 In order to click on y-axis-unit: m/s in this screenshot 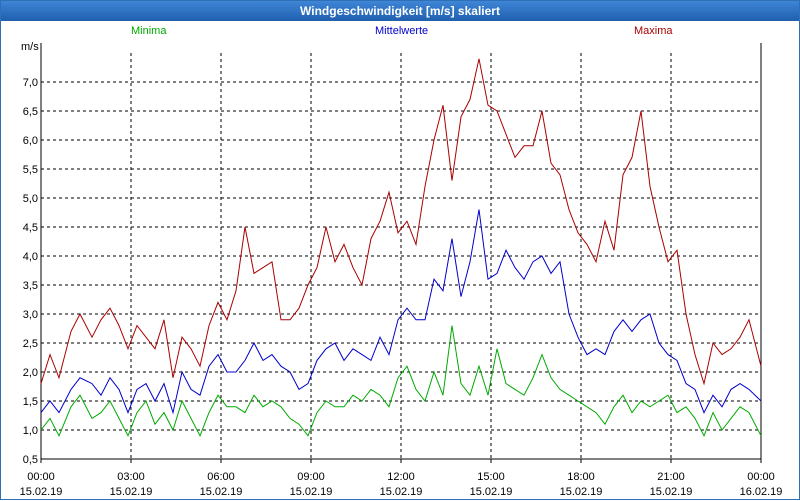, I will do `click(30, 47)`.